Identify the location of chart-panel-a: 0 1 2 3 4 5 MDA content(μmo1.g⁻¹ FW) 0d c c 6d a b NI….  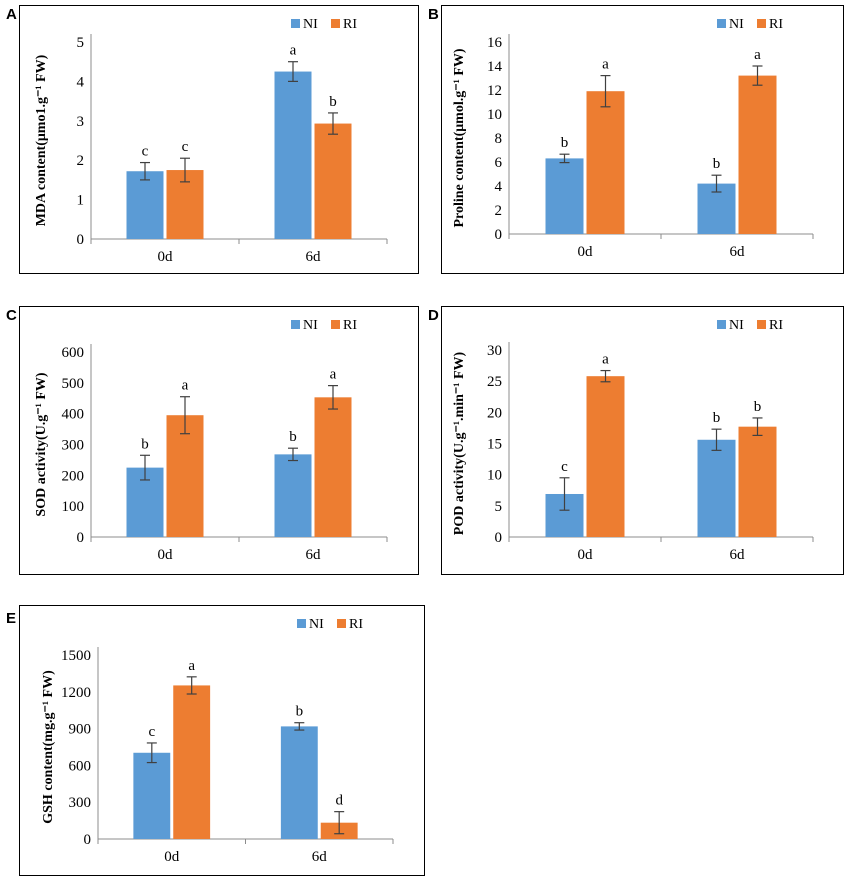
(219, 139).